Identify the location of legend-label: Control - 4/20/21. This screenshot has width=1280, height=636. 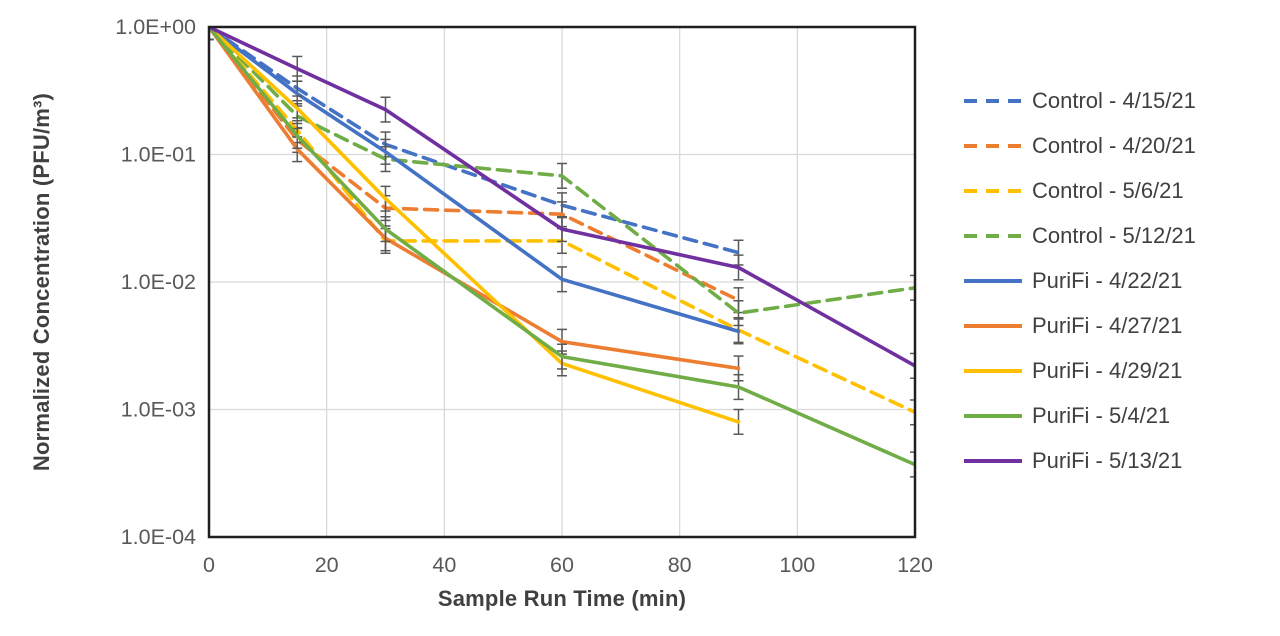
(1114, 145).